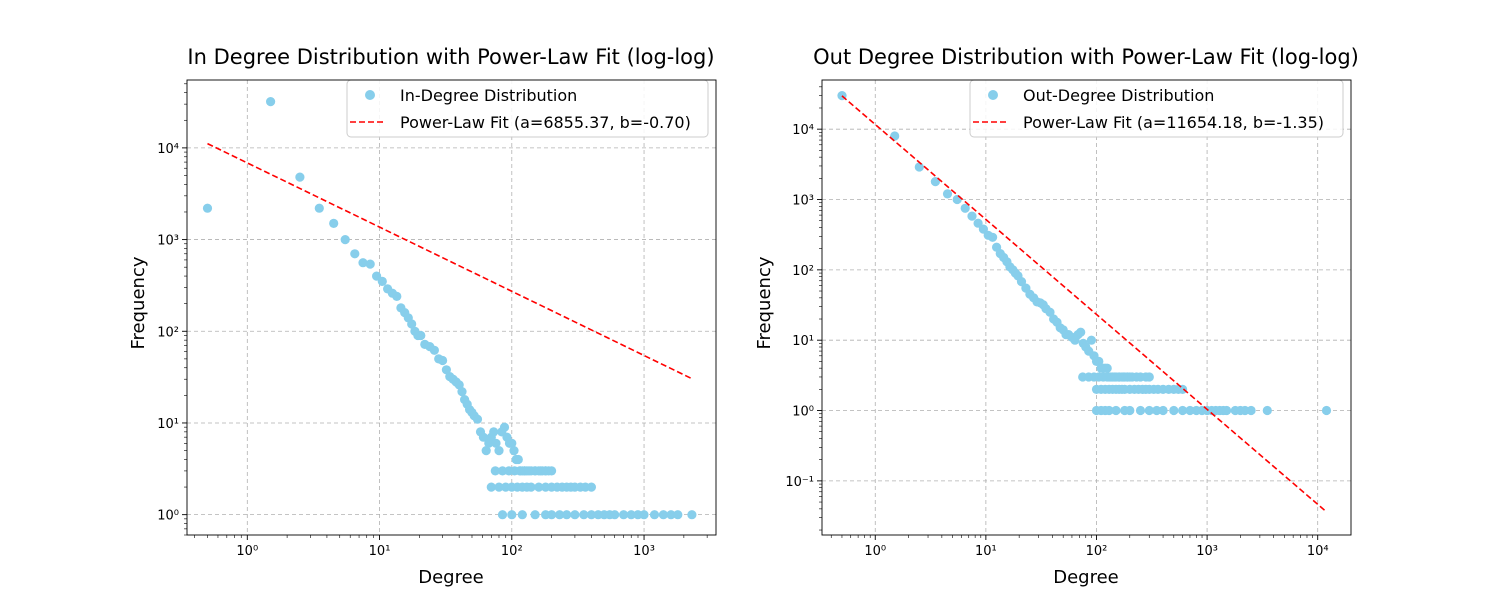  Describe the element at coordinates (1207, 551) in the screenshot. I see `x-tick-label: 10³` at that location.